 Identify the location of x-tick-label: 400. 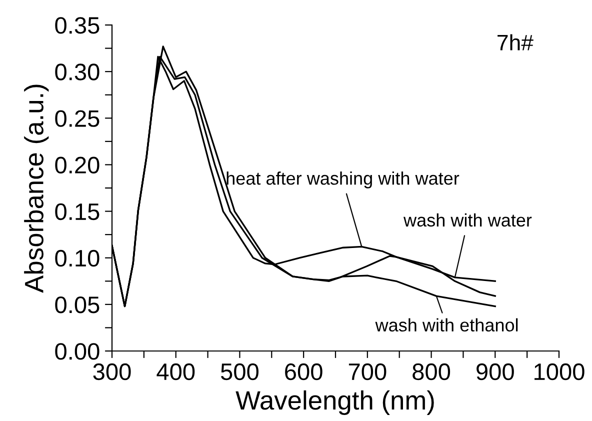
(175, 371).